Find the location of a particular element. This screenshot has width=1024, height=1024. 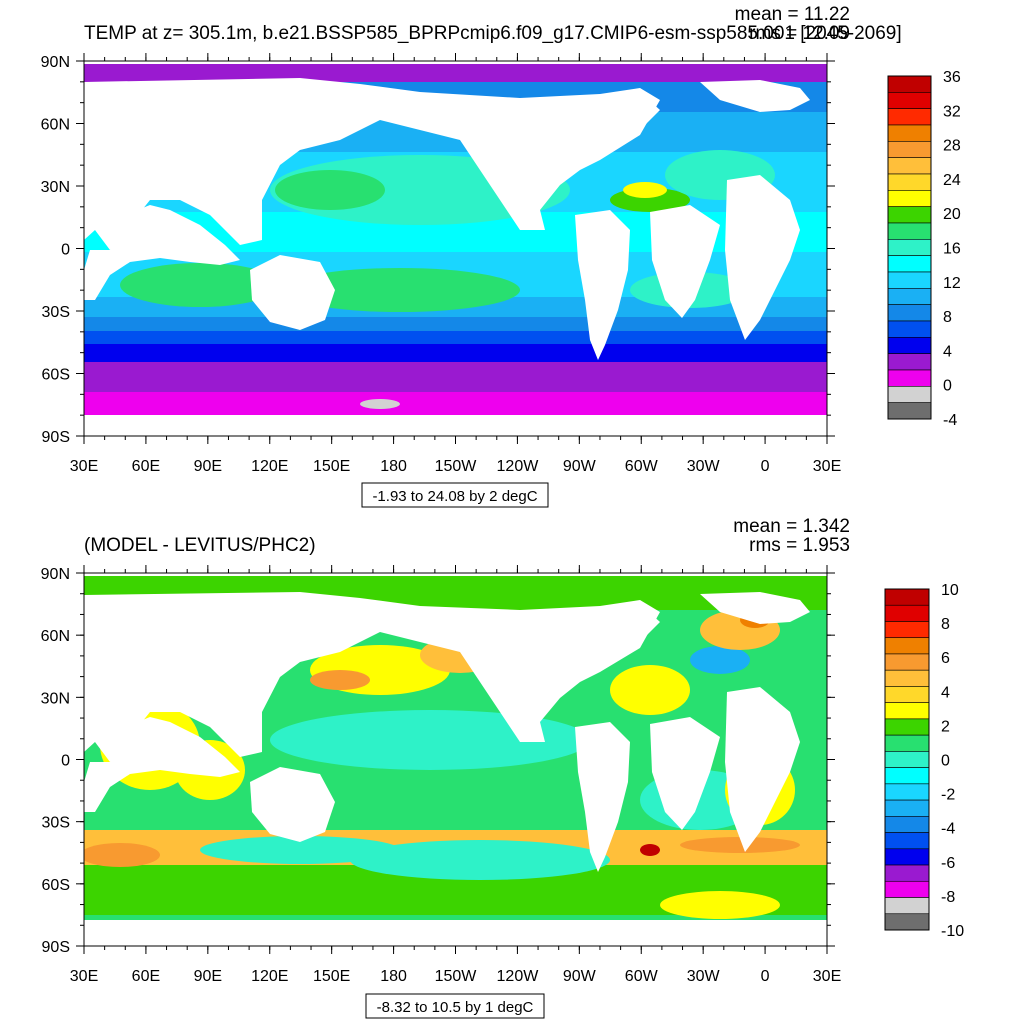

bottom-subtitle: -8.32 to 10.5 by 1 degC is located at coordinates (455, 1007).